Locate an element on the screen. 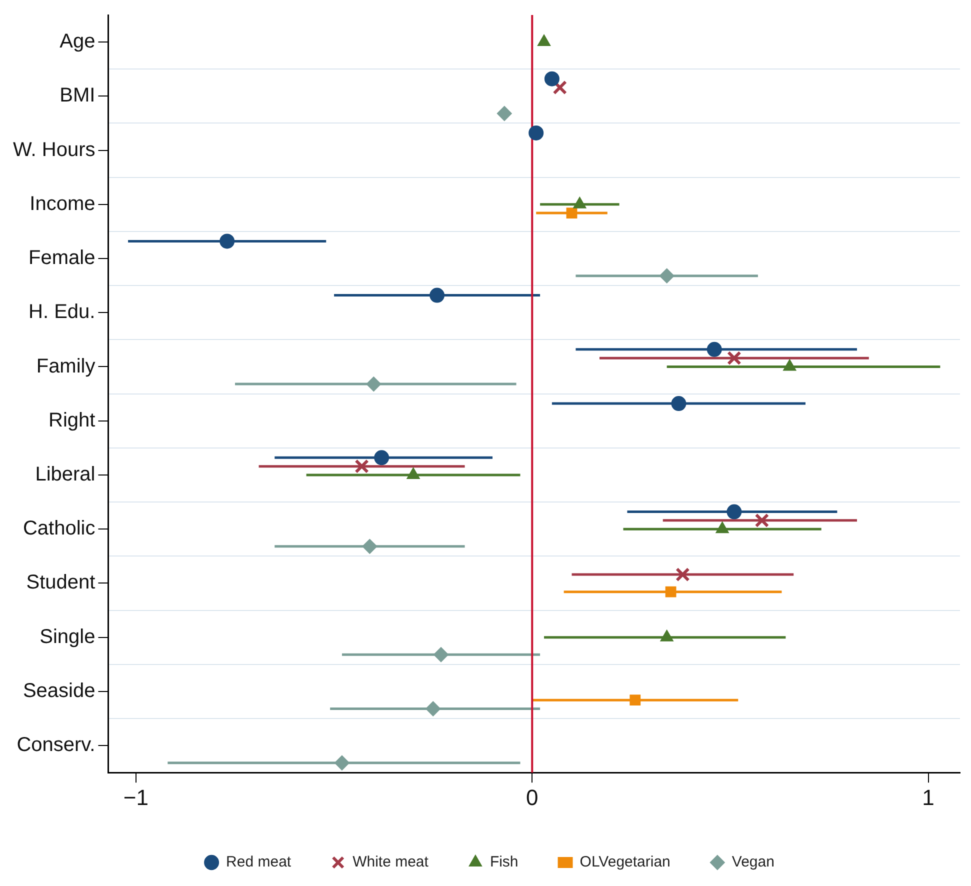 This screenshot has height=886, width=971. y-tick-label: Conserv. is located at coordinates (56, 745).